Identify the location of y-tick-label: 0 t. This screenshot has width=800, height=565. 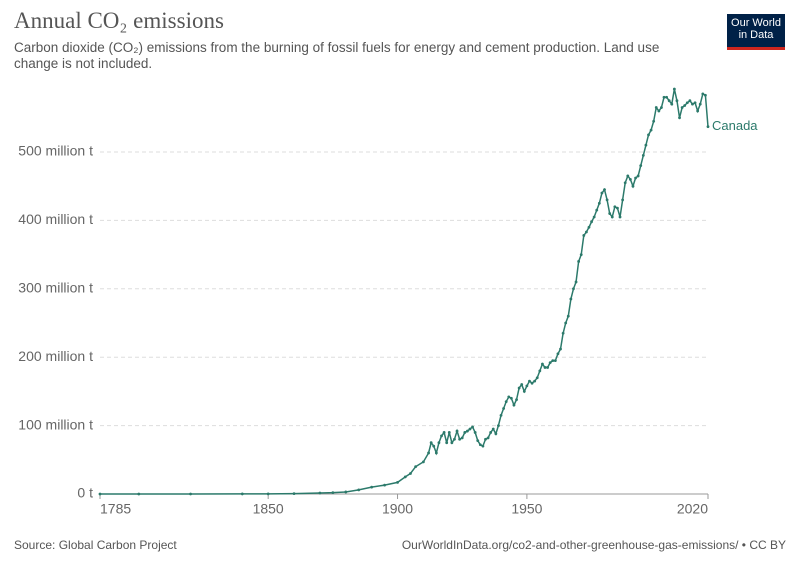
(85, 493).